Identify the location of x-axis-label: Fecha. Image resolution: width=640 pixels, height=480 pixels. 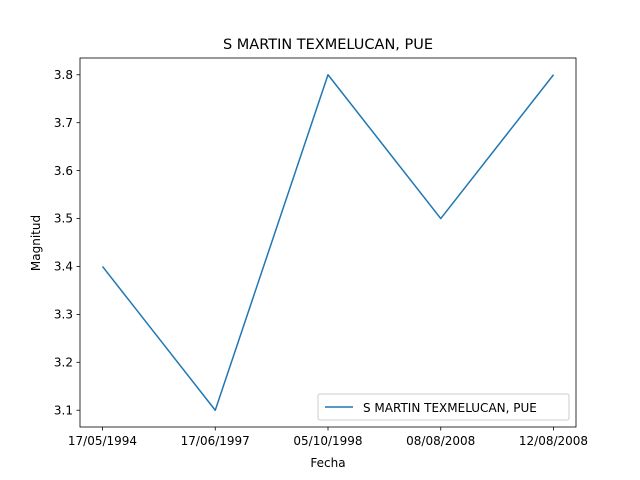
(327, 463).